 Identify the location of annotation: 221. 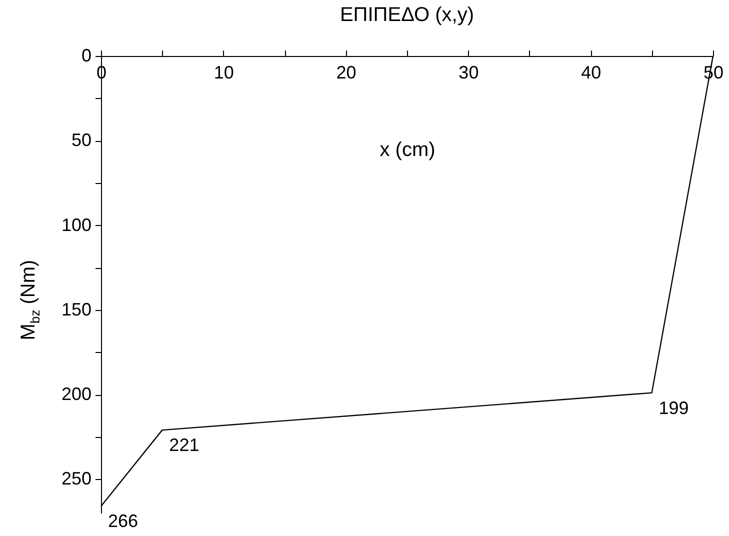
(184, 445).